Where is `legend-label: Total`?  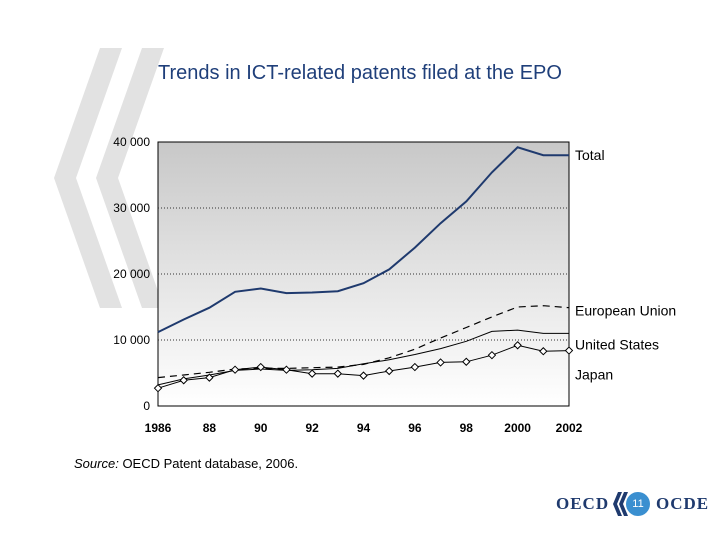 legend-label: Total is located at coordinates (590, 155).